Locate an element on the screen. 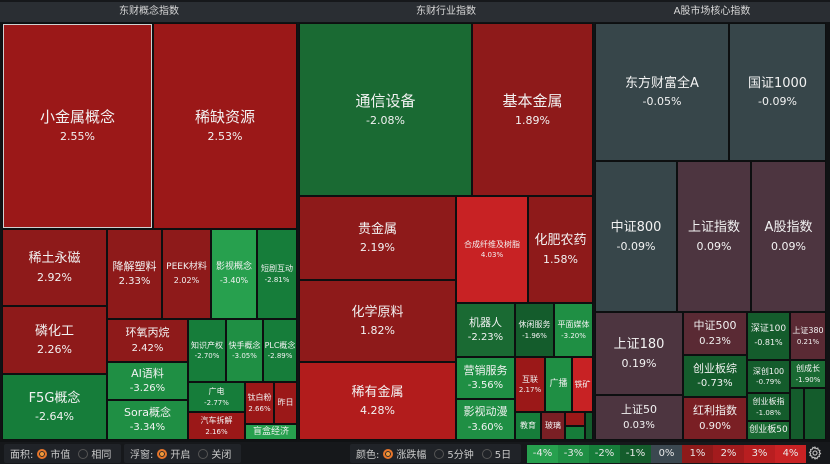 The image size is (830, 464). legend-item: 1% is located at coordinates (697, 454).